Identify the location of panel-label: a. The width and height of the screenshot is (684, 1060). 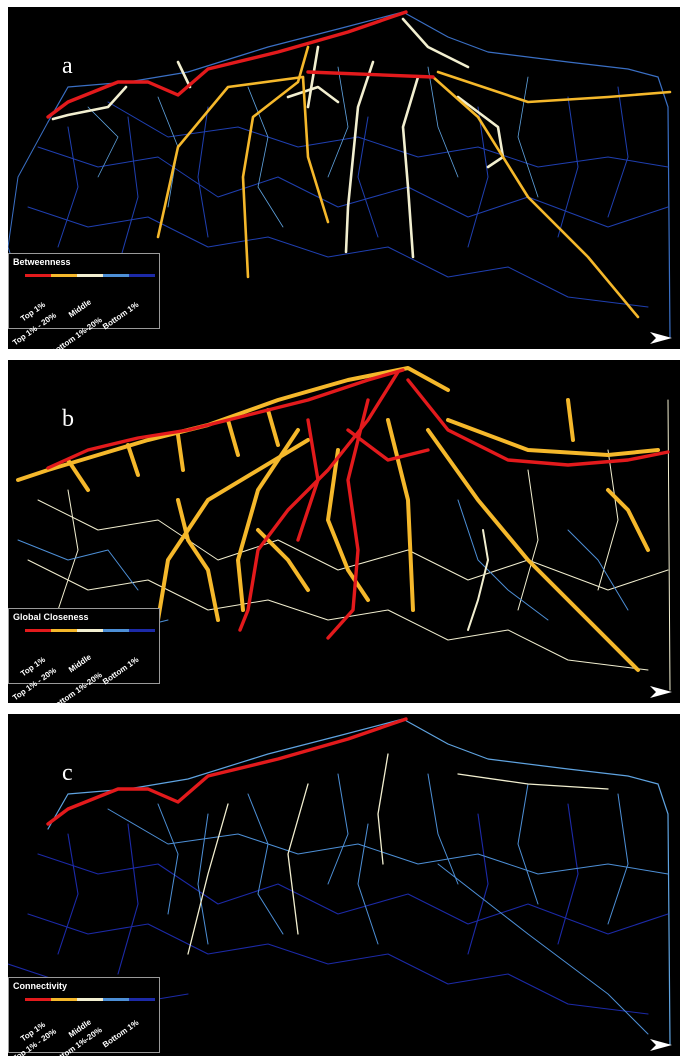
(67, 66).